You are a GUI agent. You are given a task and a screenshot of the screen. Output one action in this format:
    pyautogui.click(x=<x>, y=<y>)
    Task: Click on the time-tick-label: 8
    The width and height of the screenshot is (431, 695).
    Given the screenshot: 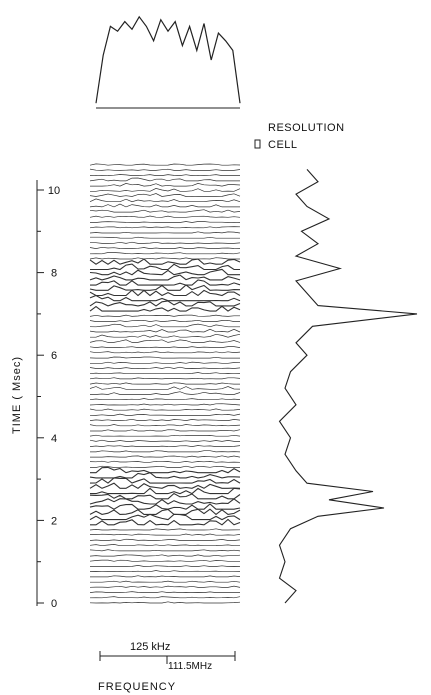 What is the action you would take?
    pyautogui.click(x=54, y=274)
    